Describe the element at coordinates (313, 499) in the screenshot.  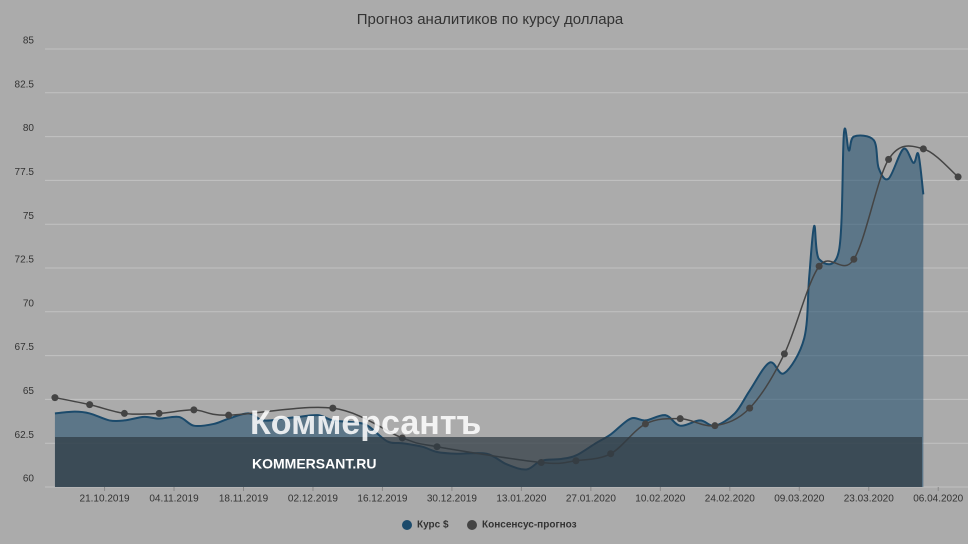
I see `x-tick-label: 02.12.2019` at that location.